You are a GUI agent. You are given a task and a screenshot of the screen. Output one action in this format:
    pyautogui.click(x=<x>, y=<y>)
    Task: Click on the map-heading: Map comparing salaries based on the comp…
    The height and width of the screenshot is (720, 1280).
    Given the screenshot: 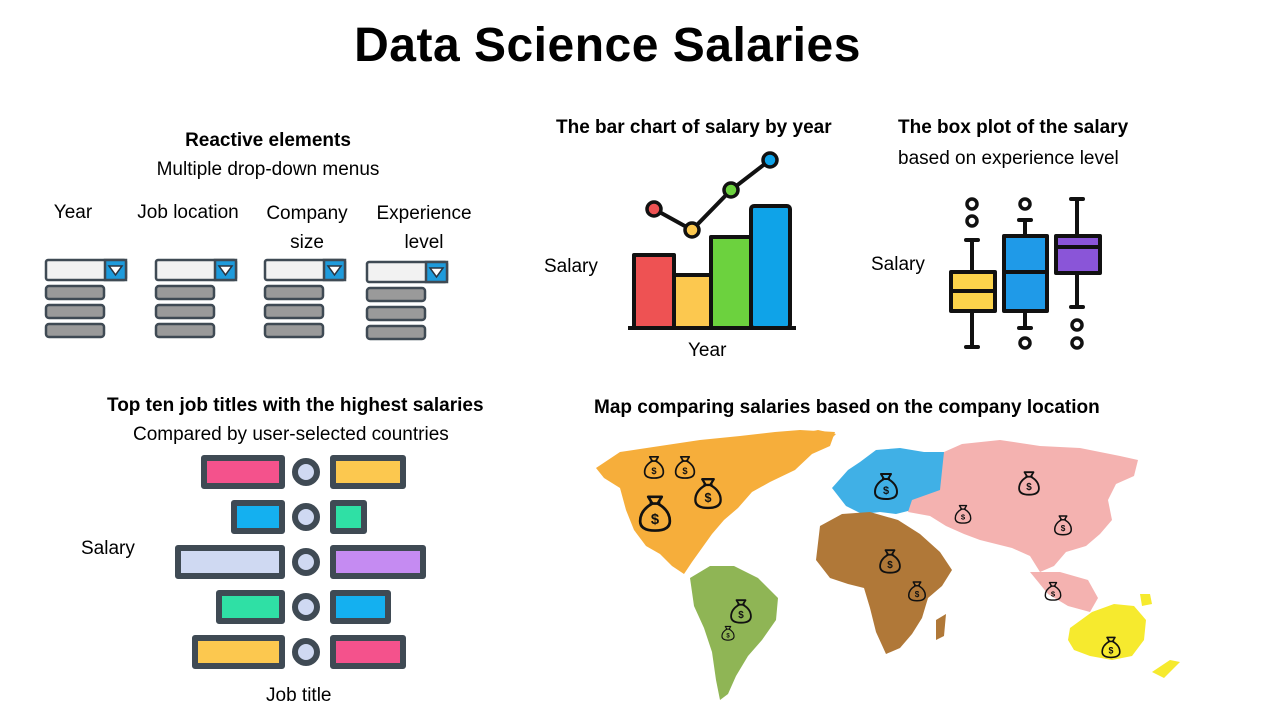 What is the action you would take?
    pyautogui.click(x=847, y=407)
    